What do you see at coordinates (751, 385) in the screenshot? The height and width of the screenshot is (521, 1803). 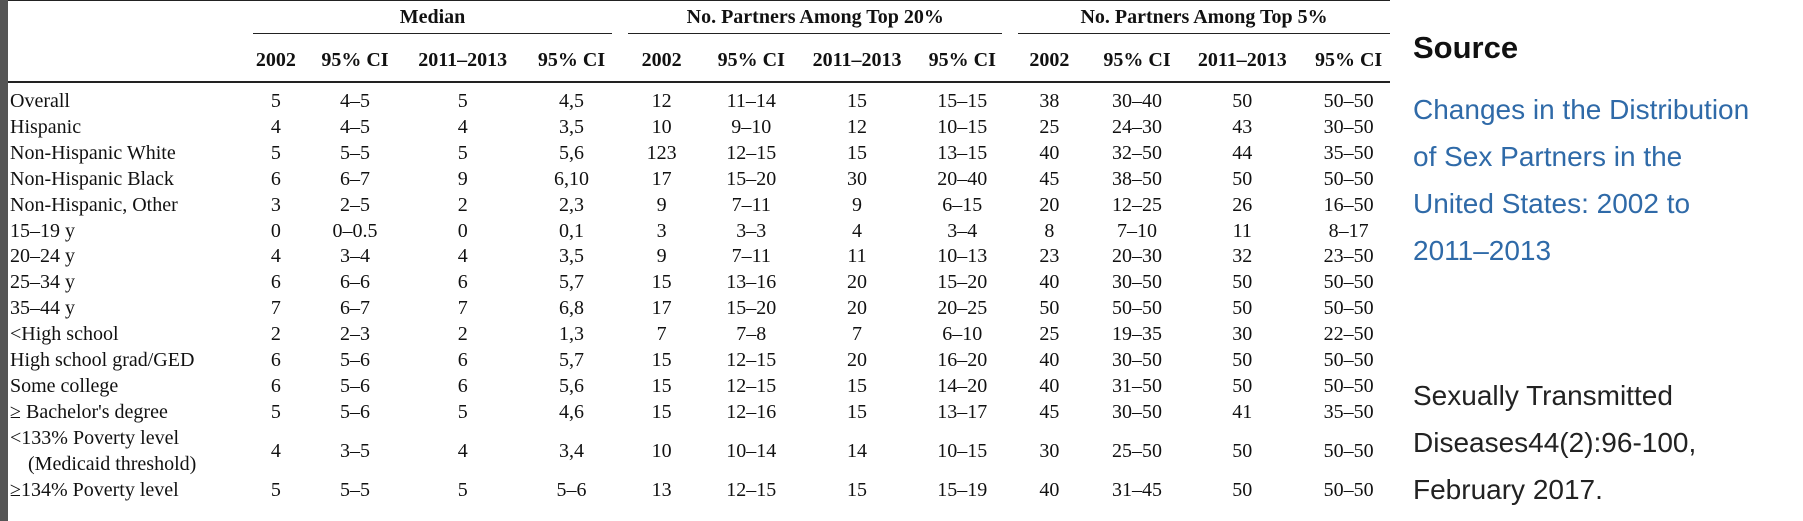 I see `table-cell: 12–15` at bounding box center [751, 385].